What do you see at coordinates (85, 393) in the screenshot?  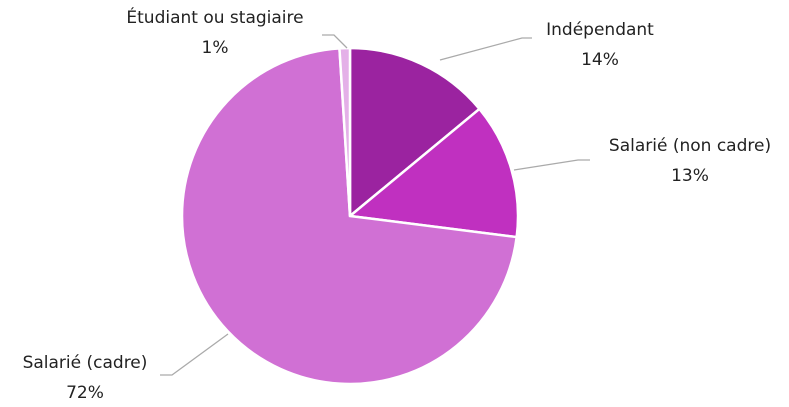 I see `slice-value-label: 72%` at bounding box center [85, 393].